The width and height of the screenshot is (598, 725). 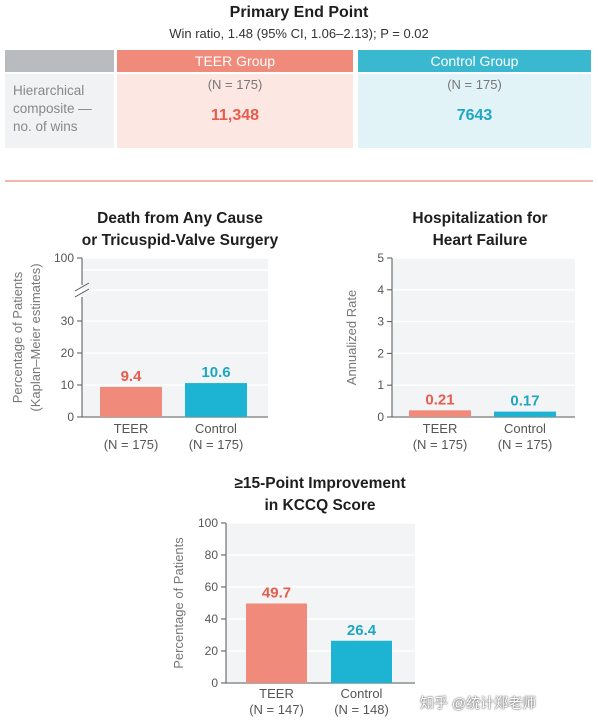 What do you see at coordinates (82, 290) in the screenshot?
I see `chart-1-axis-break` at bounding box center [82, 290].